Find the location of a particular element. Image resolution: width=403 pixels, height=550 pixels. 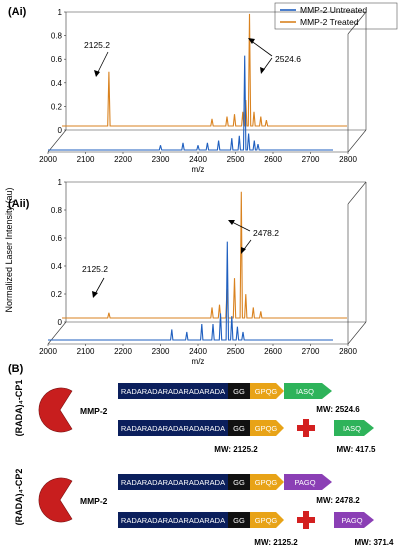

panel-label-b: (B) is located at coordinates (16, 369).